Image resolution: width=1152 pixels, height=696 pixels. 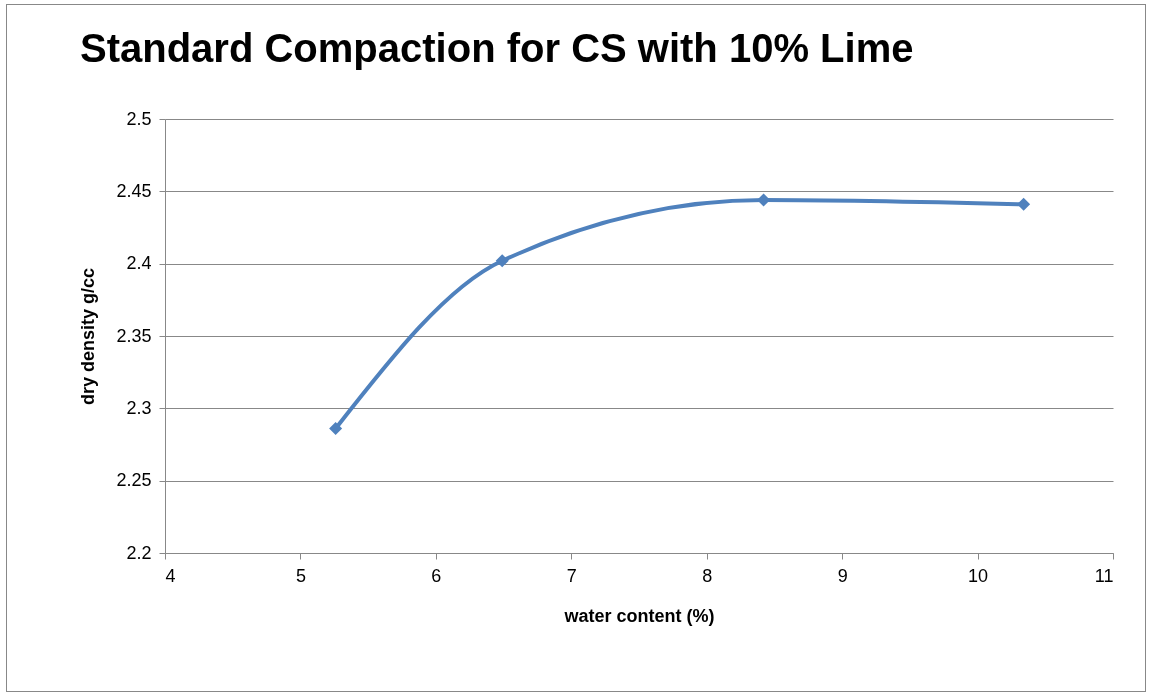 What do you see at coordinates (170, 575) in the screenshot?
I see `x-tick-label: 4` at bounding box center [170, 575].